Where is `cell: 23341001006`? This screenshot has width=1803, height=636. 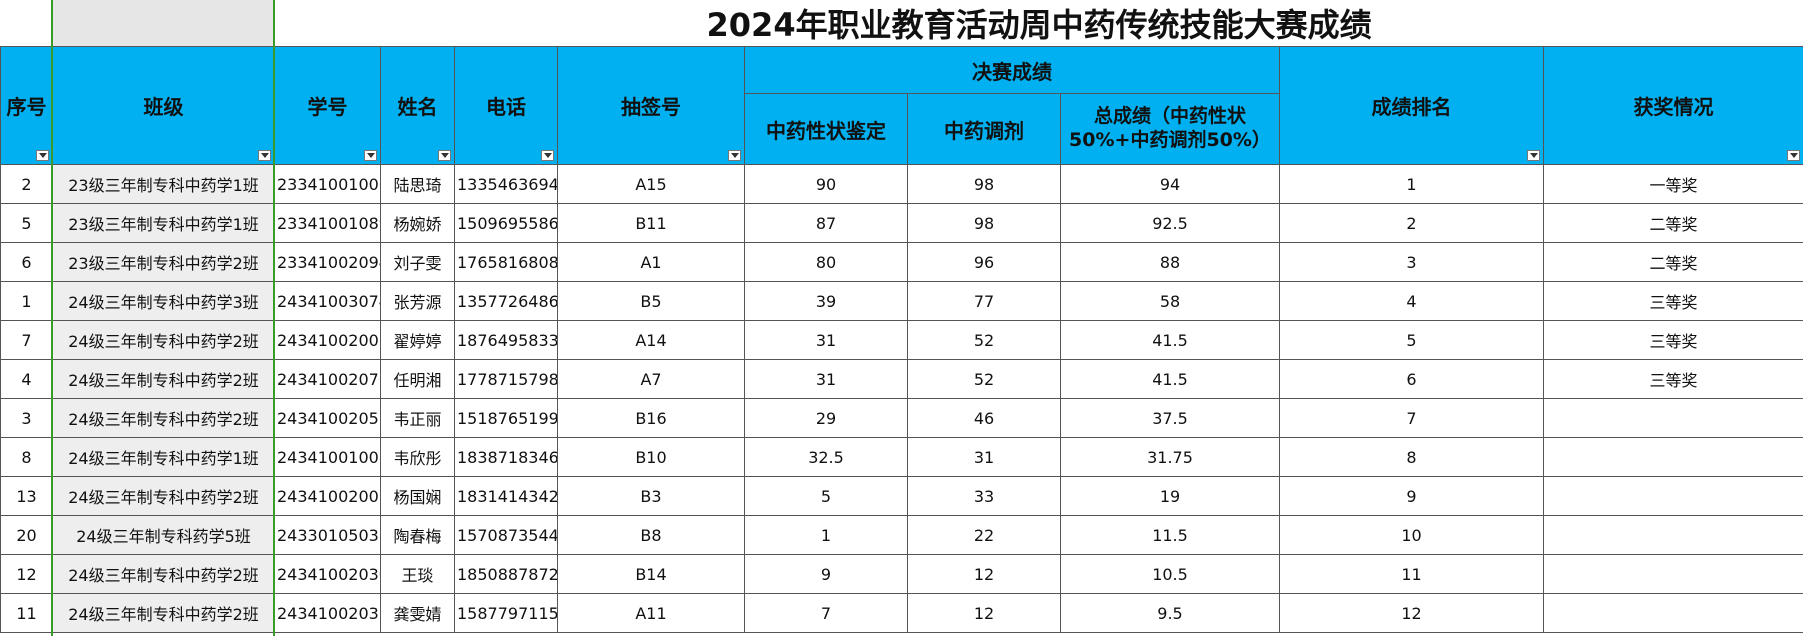
cell: 23341001006 is located at coordinates (327, 184).